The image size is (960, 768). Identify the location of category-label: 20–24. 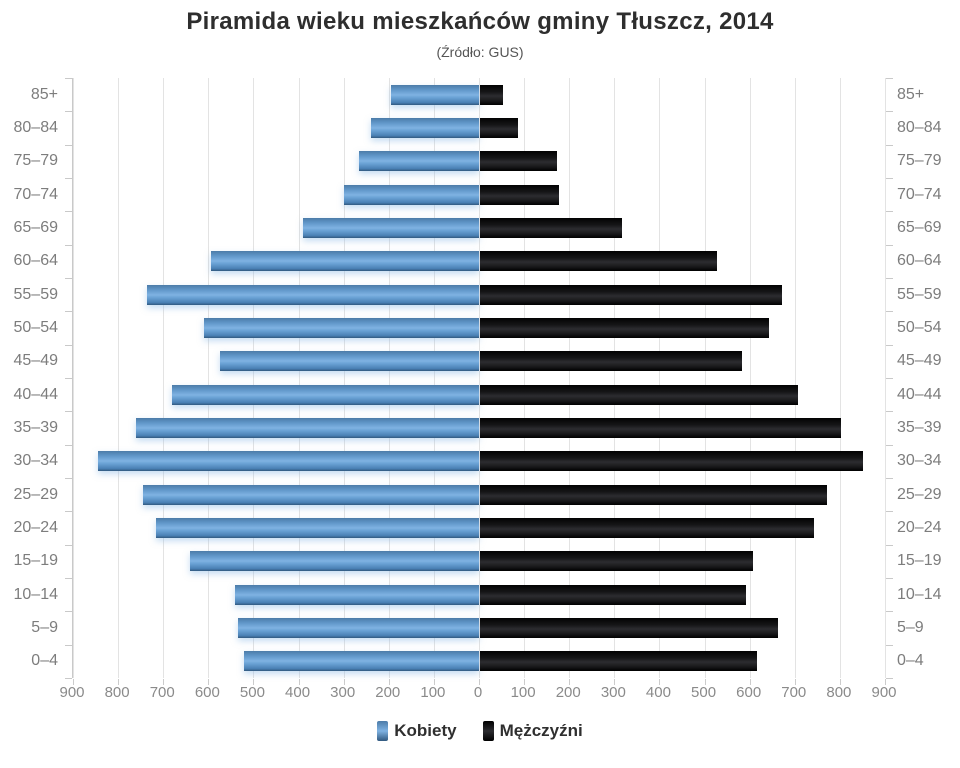
(36, 527).